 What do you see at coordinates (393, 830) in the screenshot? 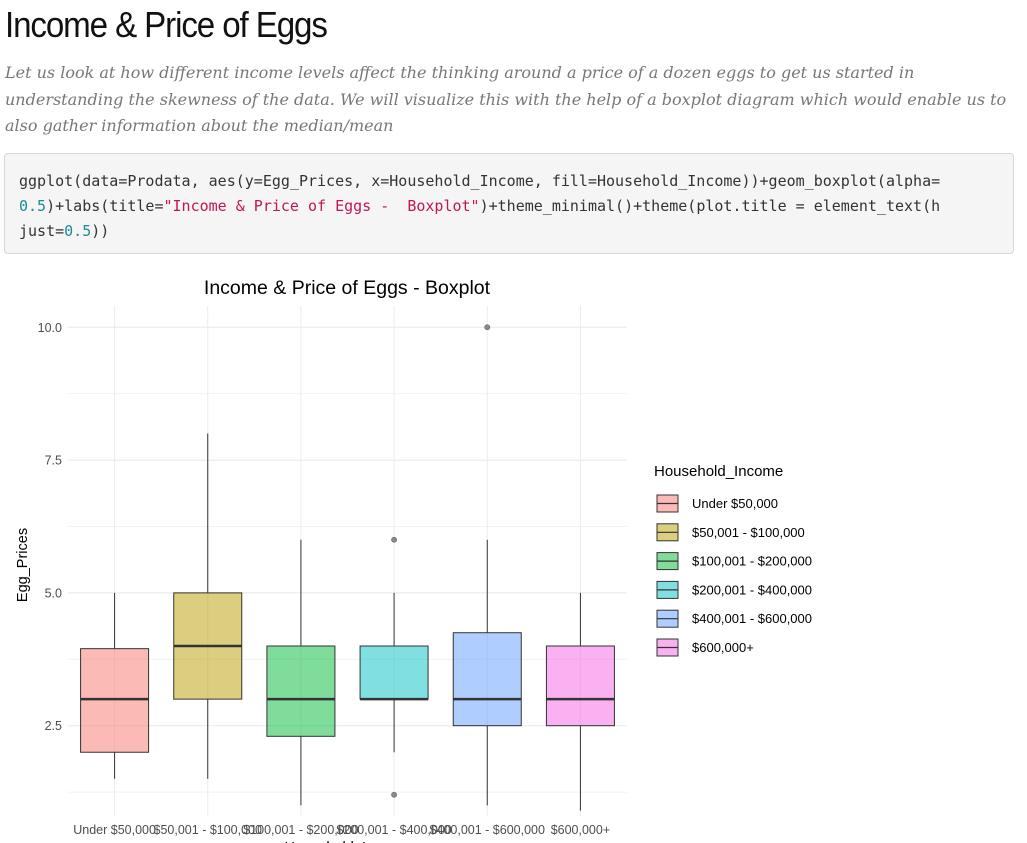
I see `x-tick-label: $200,001 - $400,000` at bounding box center [393, 830].